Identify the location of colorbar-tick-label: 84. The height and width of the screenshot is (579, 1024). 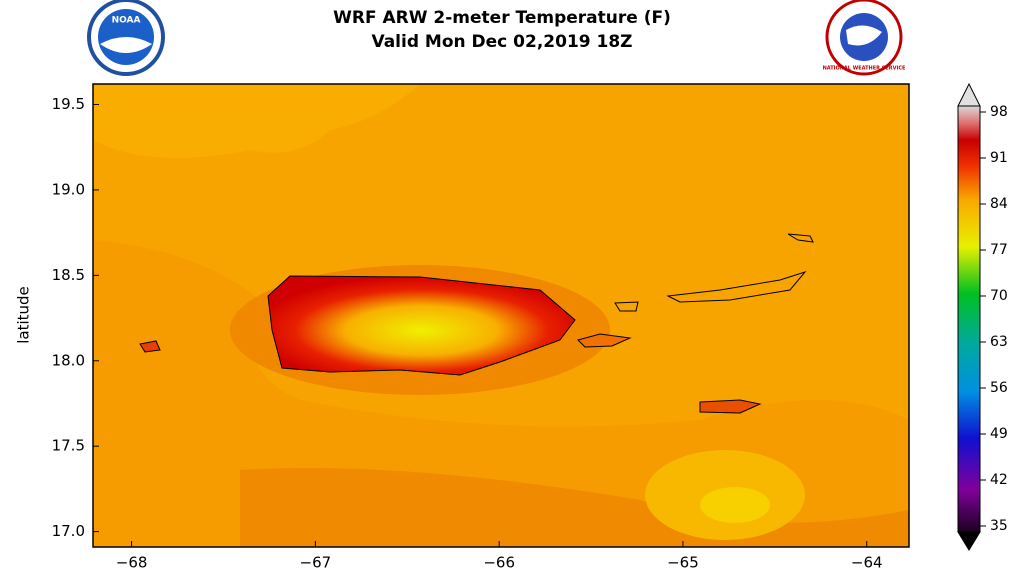
(999, 204).